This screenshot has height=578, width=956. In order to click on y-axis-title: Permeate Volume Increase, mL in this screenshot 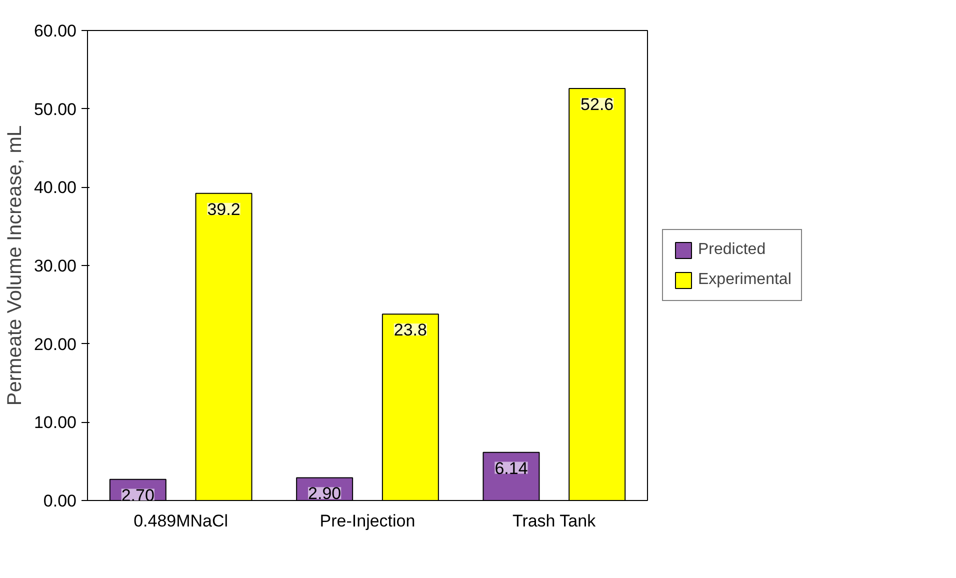, I will do `click(15, 265)`.